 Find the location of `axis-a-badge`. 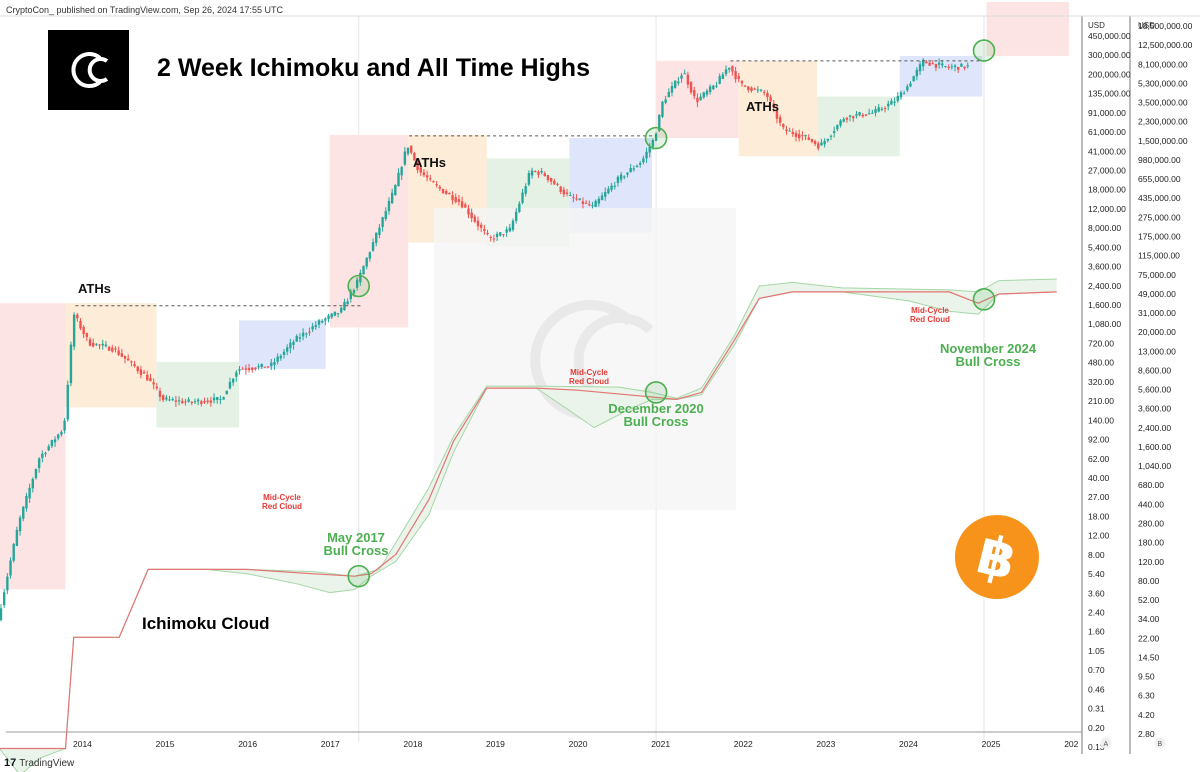

axis-a-badge is located at coordinates (1106, 743).